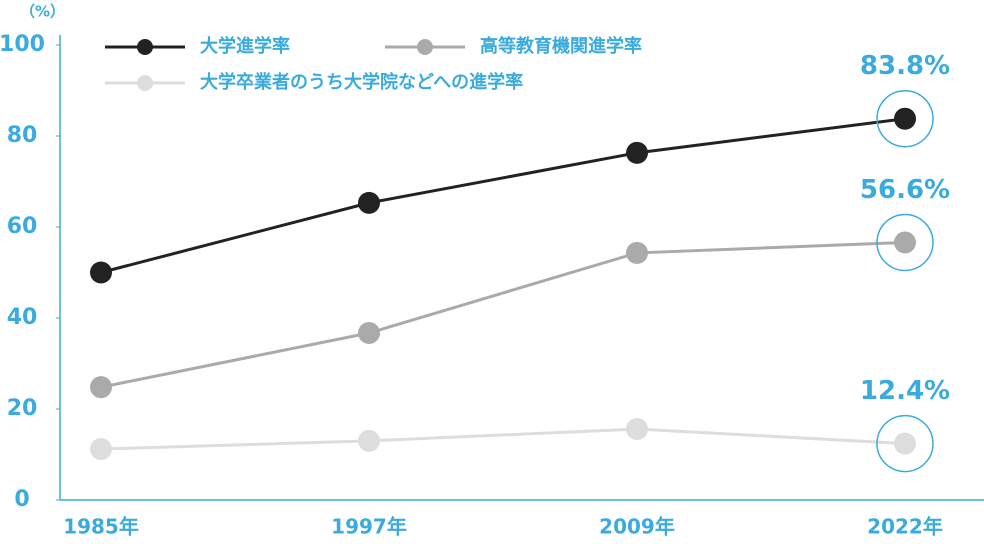 The image size is (984, 544). I want to click on x-tick-label: 1985年, so click(101, 527).